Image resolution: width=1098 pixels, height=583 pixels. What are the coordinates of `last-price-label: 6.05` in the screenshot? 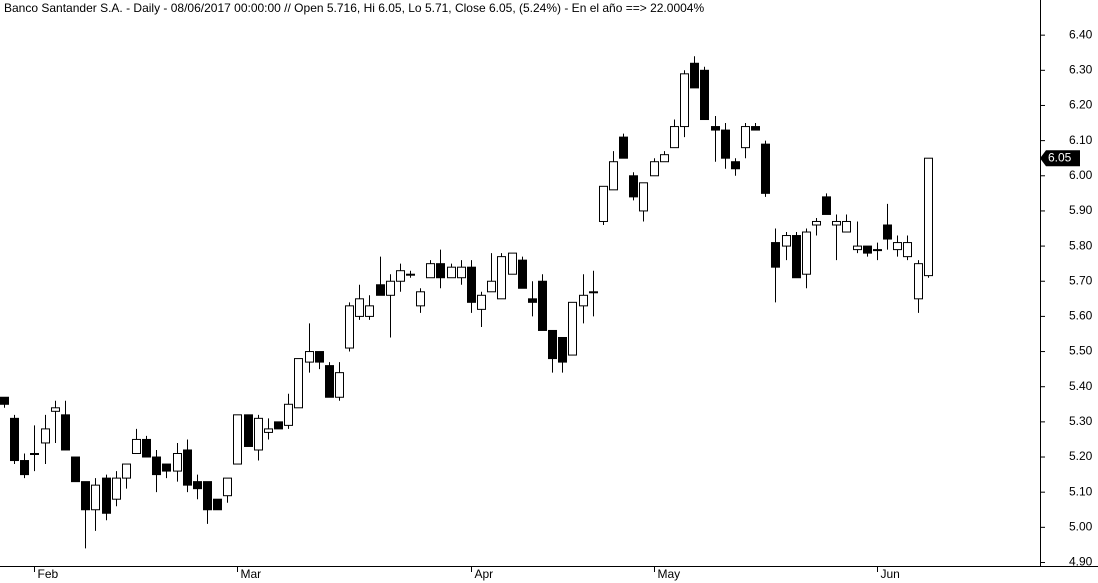 It's located at (1060, 157).